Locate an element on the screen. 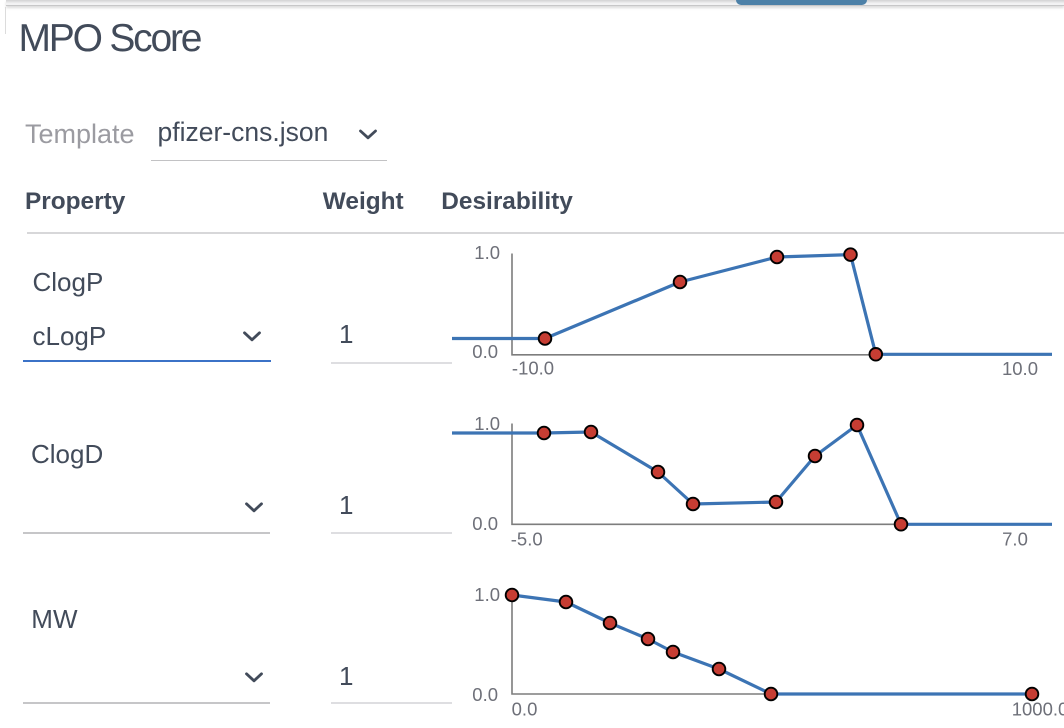 This screenshot has width=1064, height=728. svg-text: -5.0 is located at coordinates (527, 538).